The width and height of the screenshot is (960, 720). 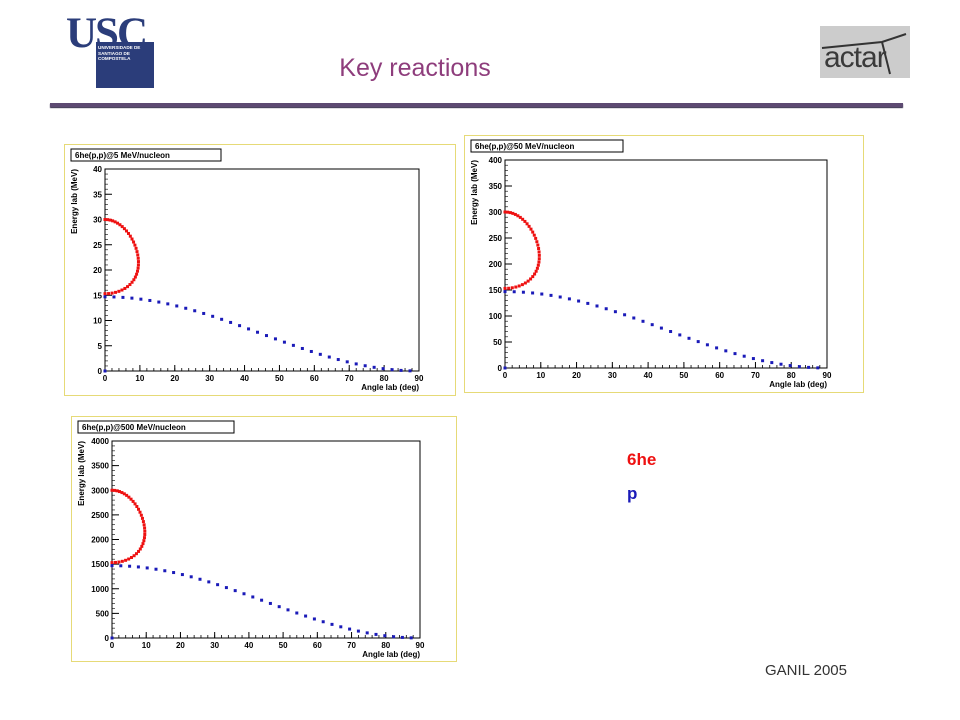 I want to click on plot-frame, so click(x=262, y=270).